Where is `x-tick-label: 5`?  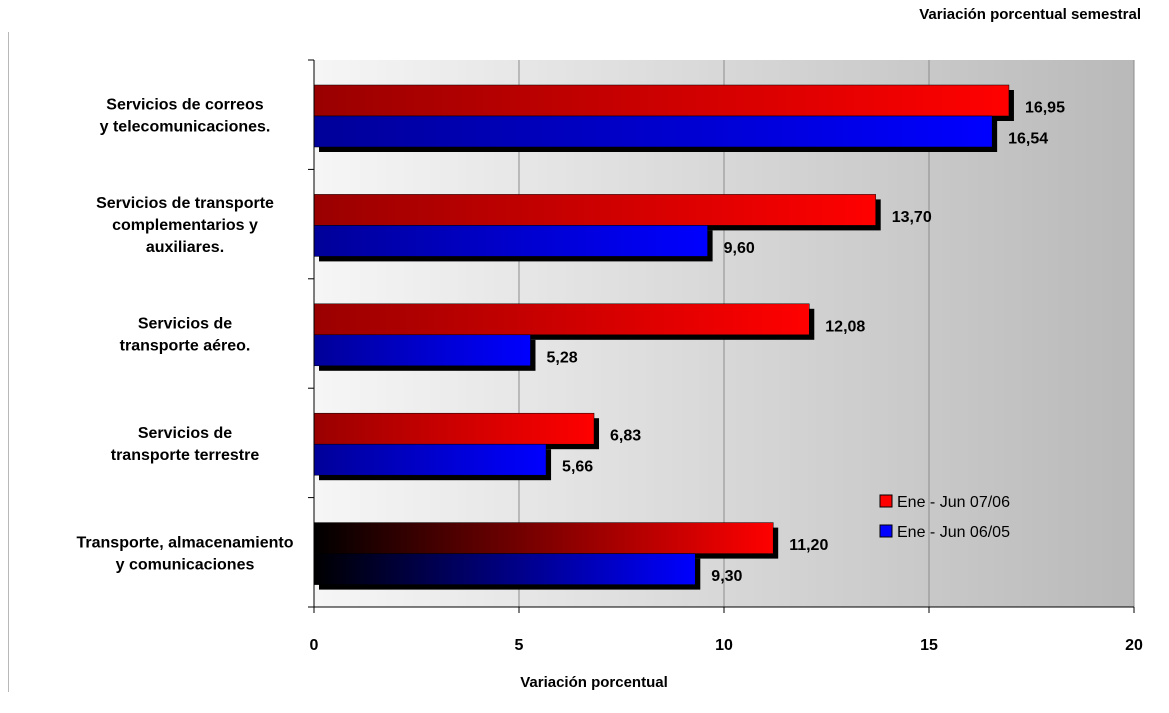 x-tick-label: 5 is located at coordinates (519, 645).